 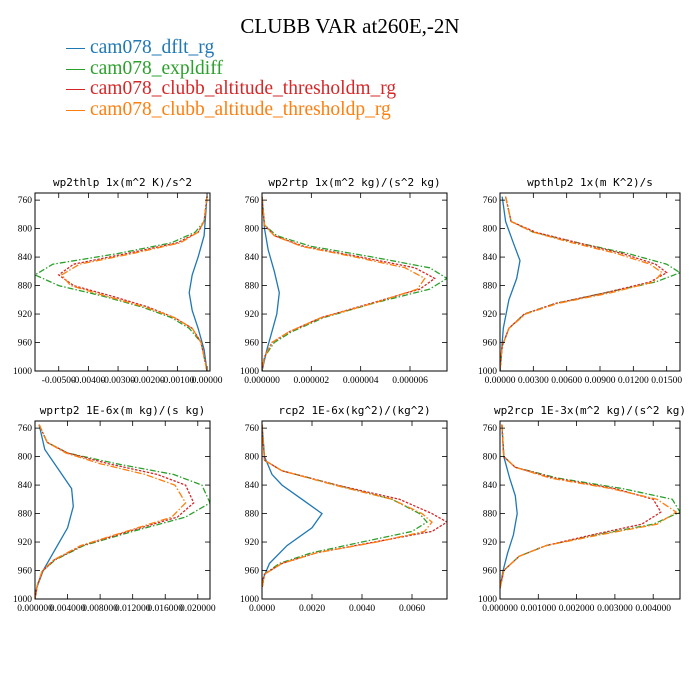 What do you see at coordinates (133, 609) in the screenshot?
I see `x-tick-label: 0.012000` at bounding box center [133, 609].